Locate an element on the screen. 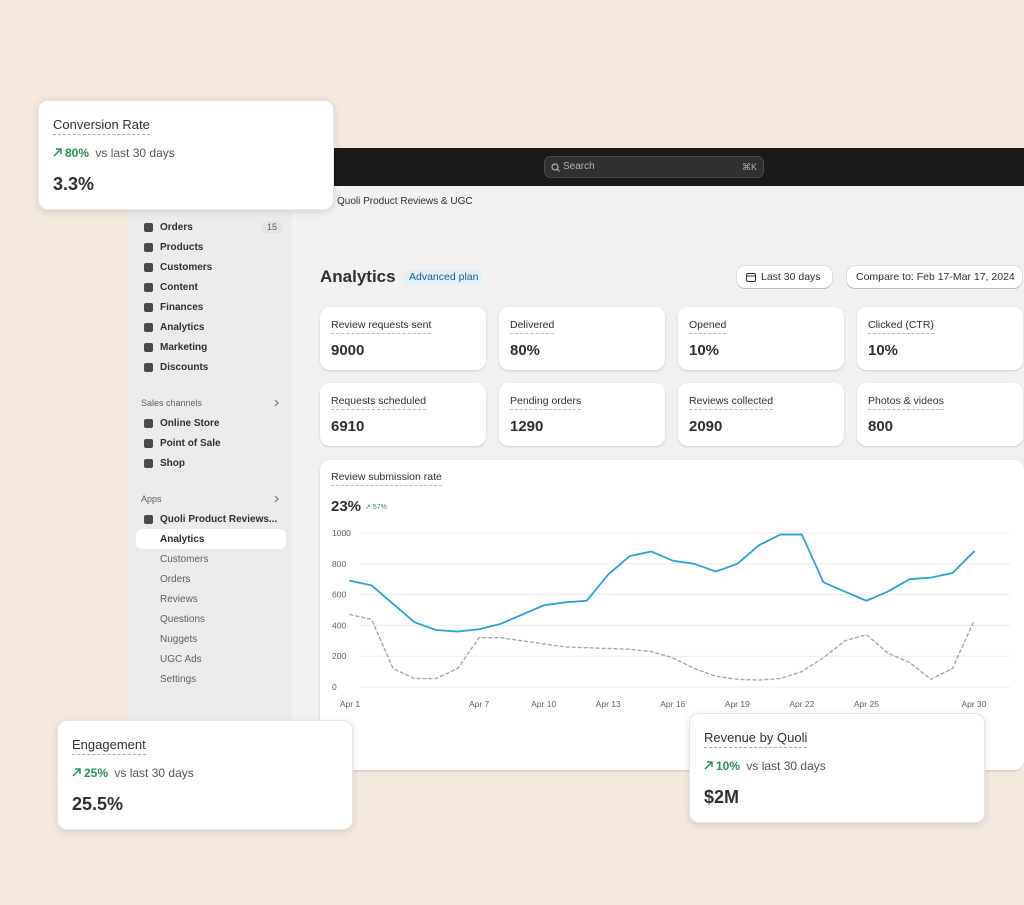 This screenshot has width=1024, height=905. floating-card: Conversion Rate 80% vs last 30 days 3.3% is located at coordinates (186, 155).